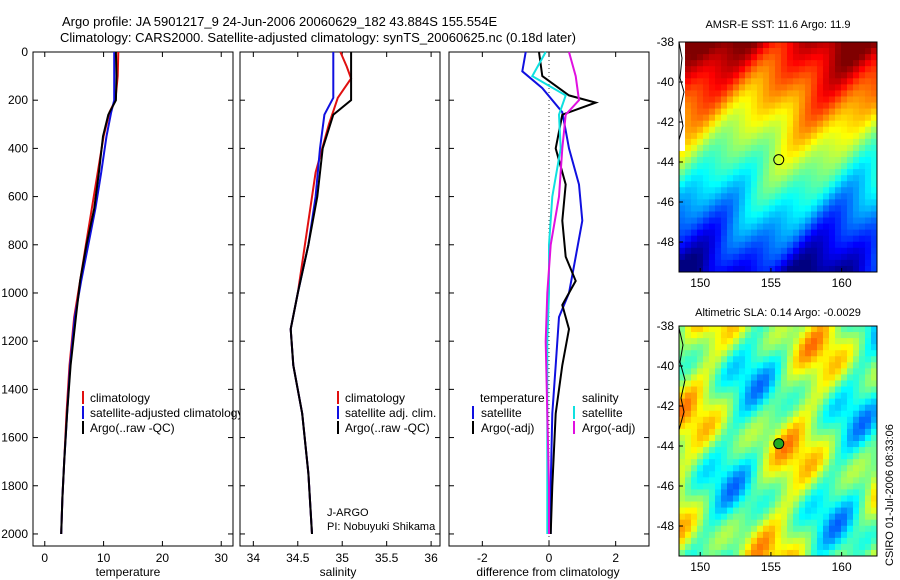 Image resolution: width=900 pixels, height=580 pixels. Describe the element at coordinates (18, 100) in the screenshot. I see `y-tick-label: 200` at that location.